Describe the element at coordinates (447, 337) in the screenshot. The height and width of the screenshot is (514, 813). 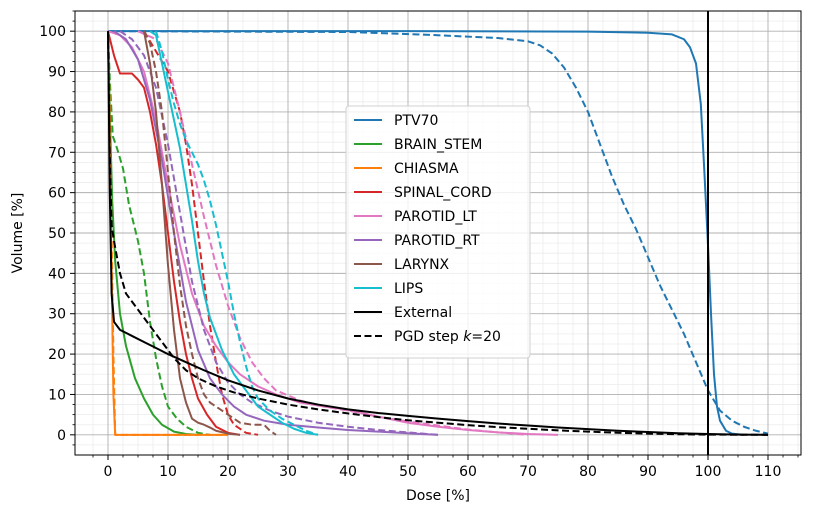
I see `legend-label-9: PGD step k=20` at that location.